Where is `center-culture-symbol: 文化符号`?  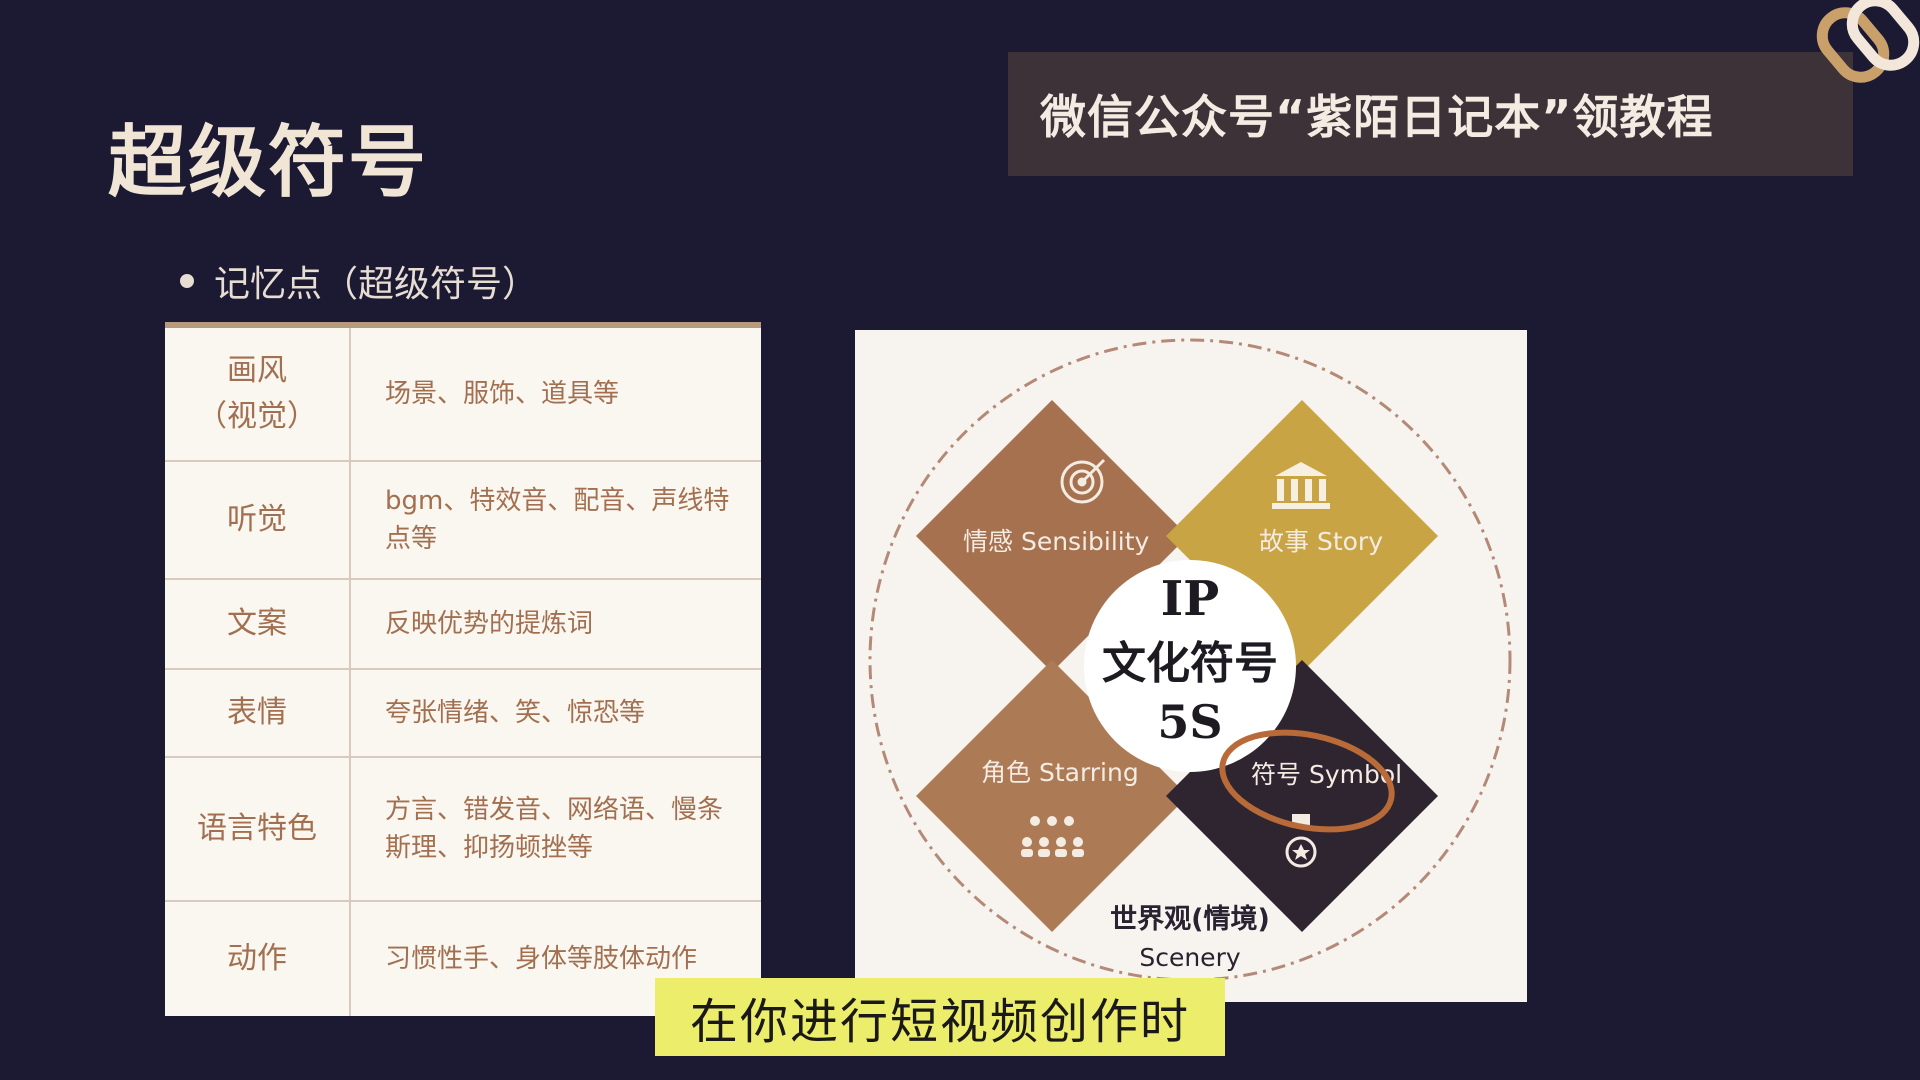
center-culture-symbol: 文化符号 is located at coordinates (1190, 663).